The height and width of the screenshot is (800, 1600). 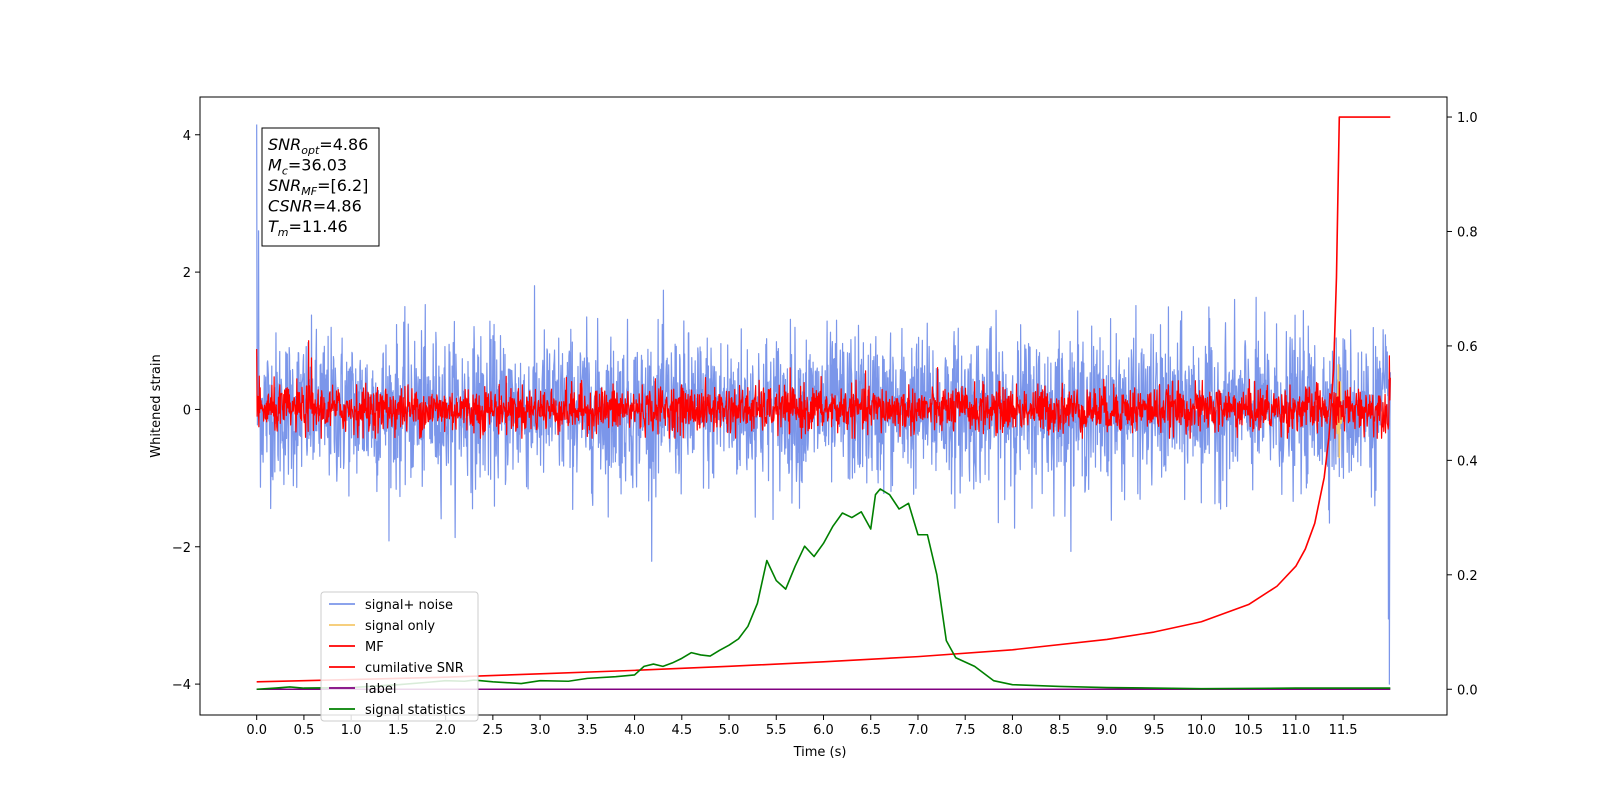 What do you see at coordinates (820, 752) in the screenshot?
I see `x-axis-label: Time (s)` at bounding box center [820, 752].